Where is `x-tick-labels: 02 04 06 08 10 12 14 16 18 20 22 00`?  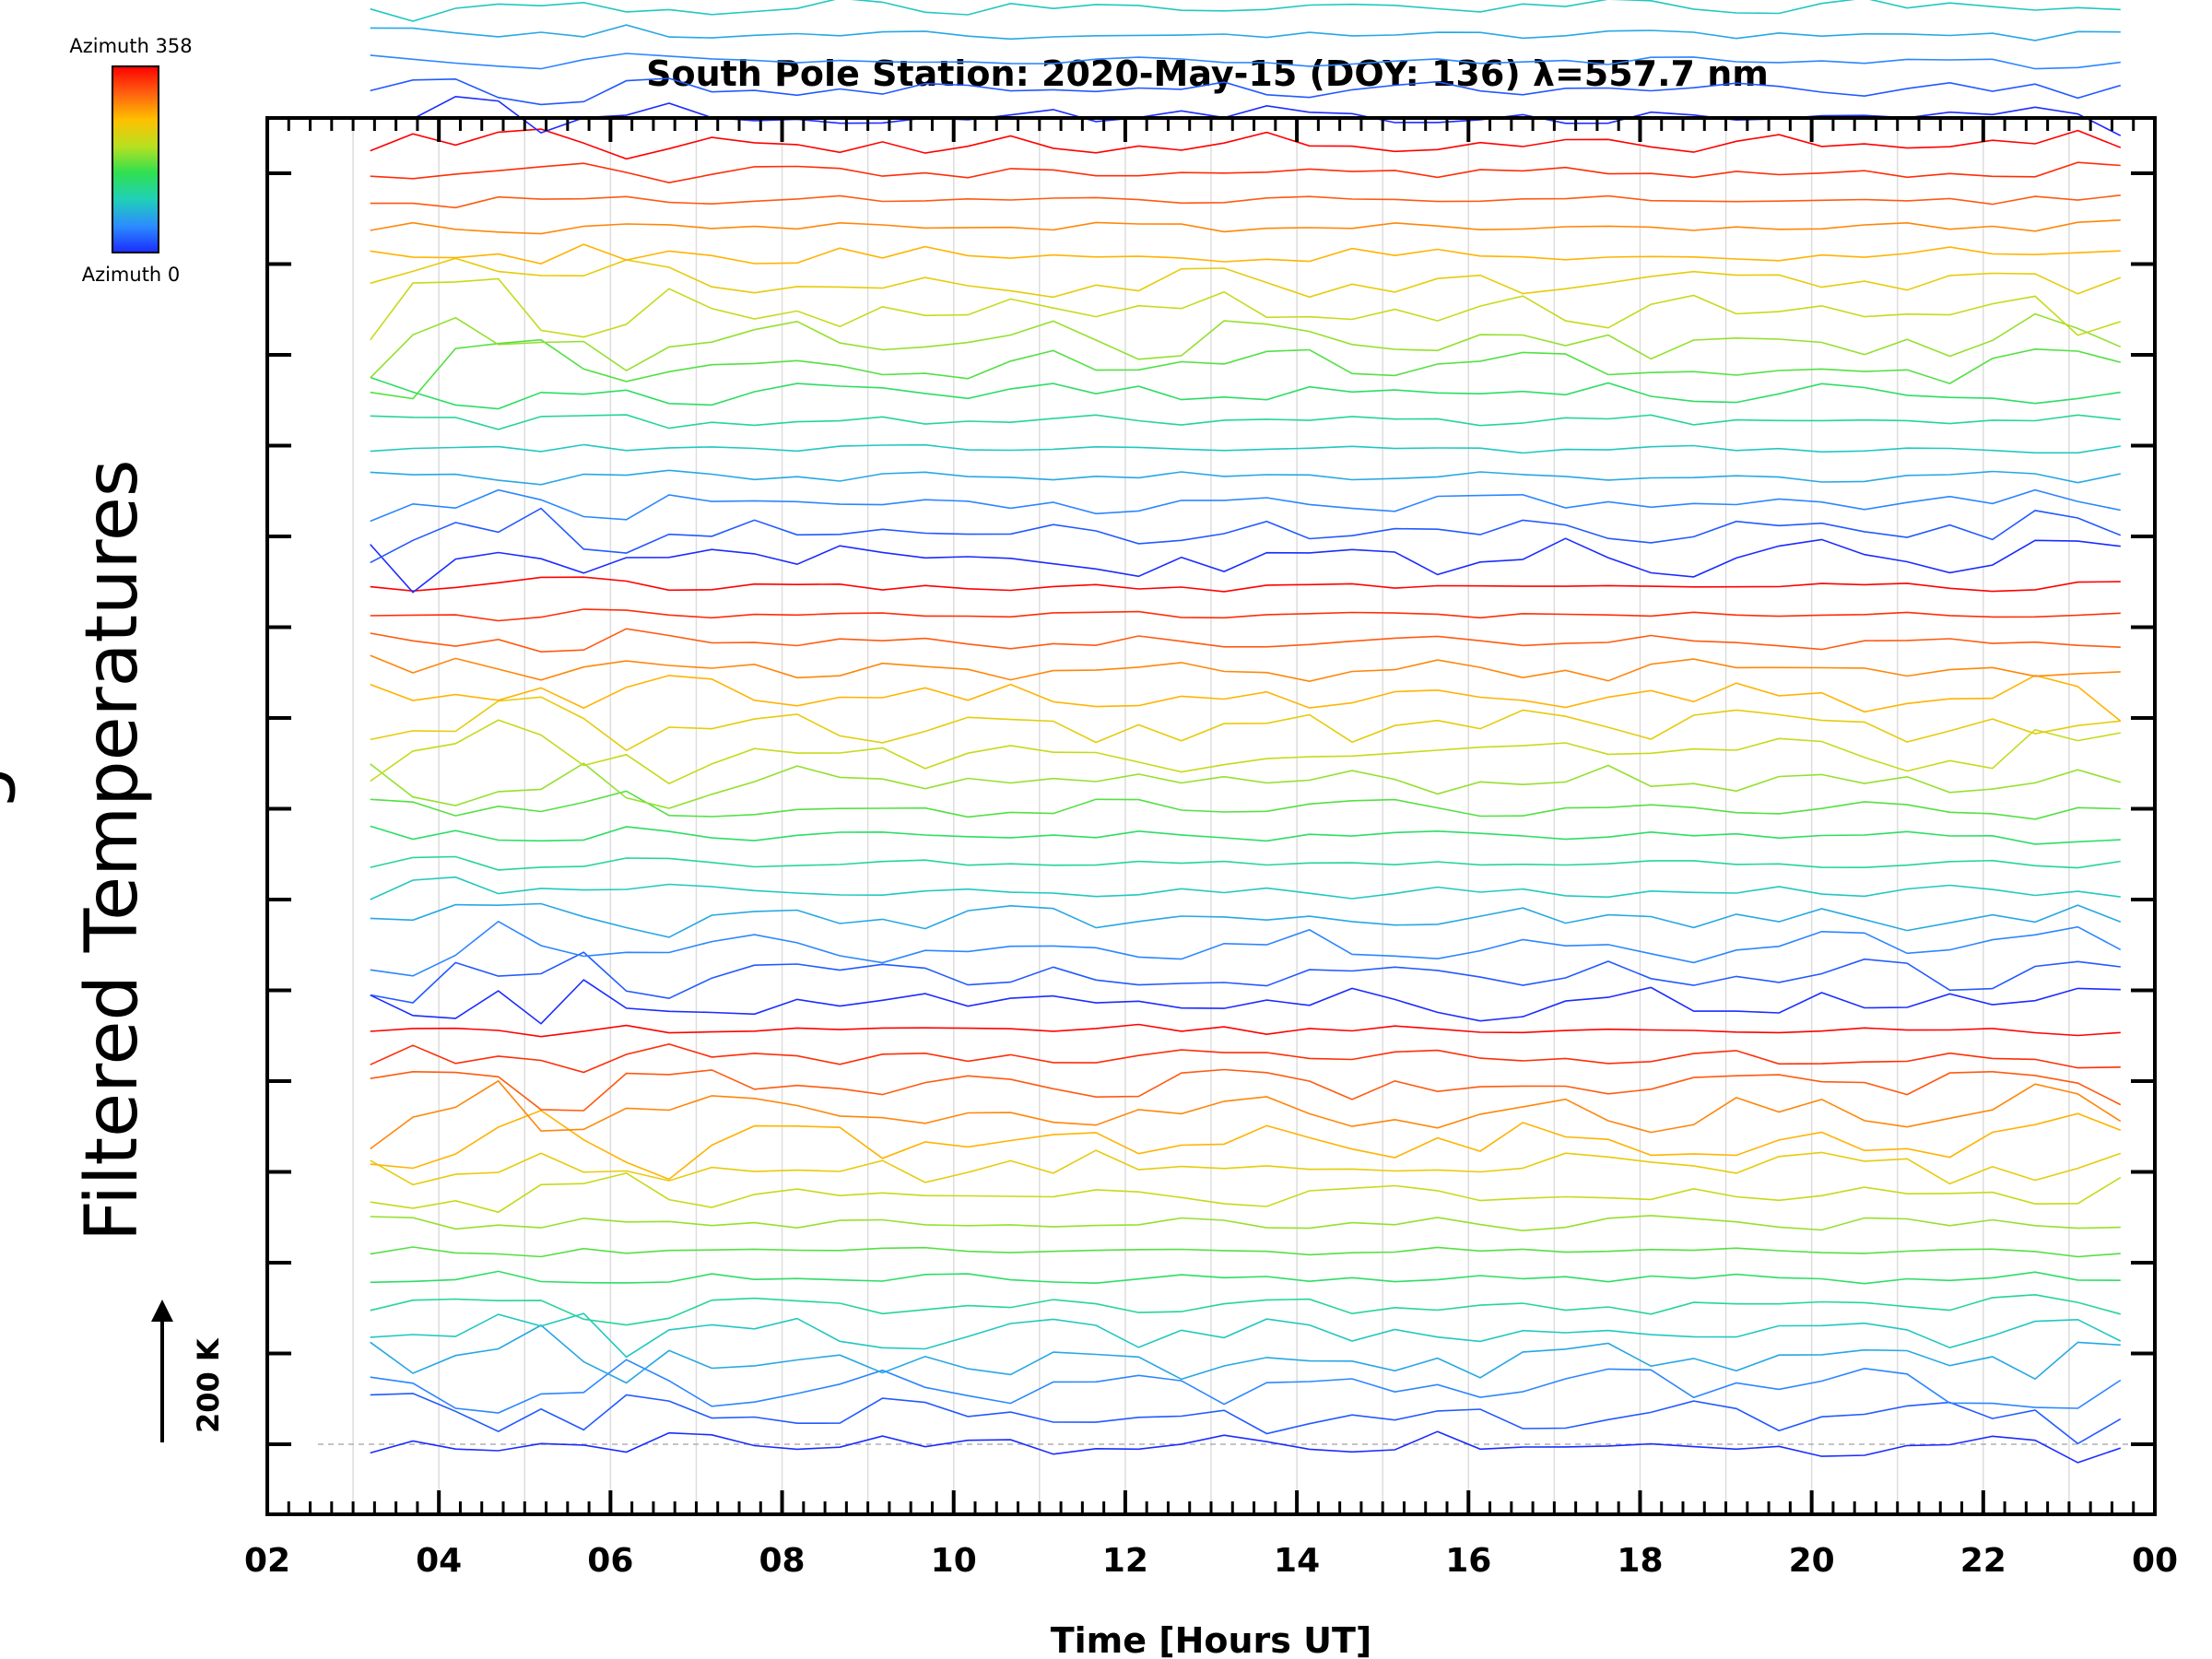
x-tick-labels: 02 04 06 08 10 12 14 16 18 20 22 00 is located at coordinates (1211, 1561).